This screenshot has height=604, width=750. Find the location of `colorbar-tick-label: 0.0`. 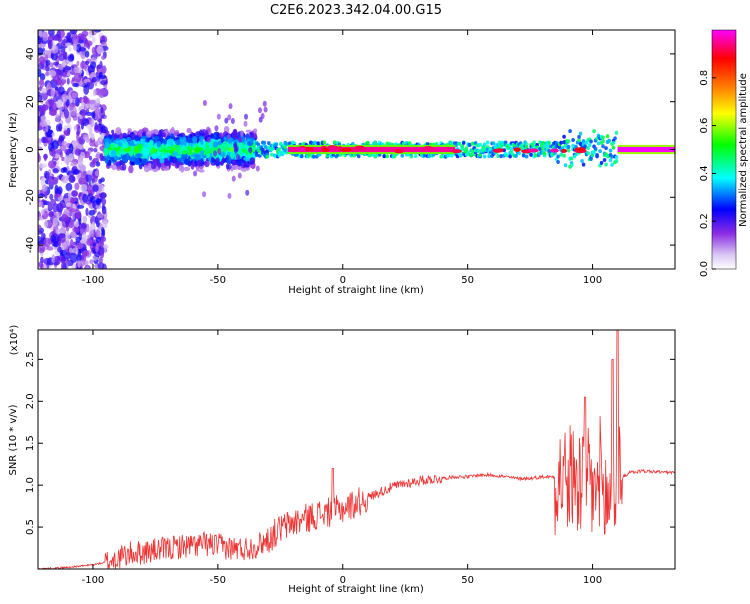

colorbar-tick-label: 0.0 is located at coordinates (704, 269).